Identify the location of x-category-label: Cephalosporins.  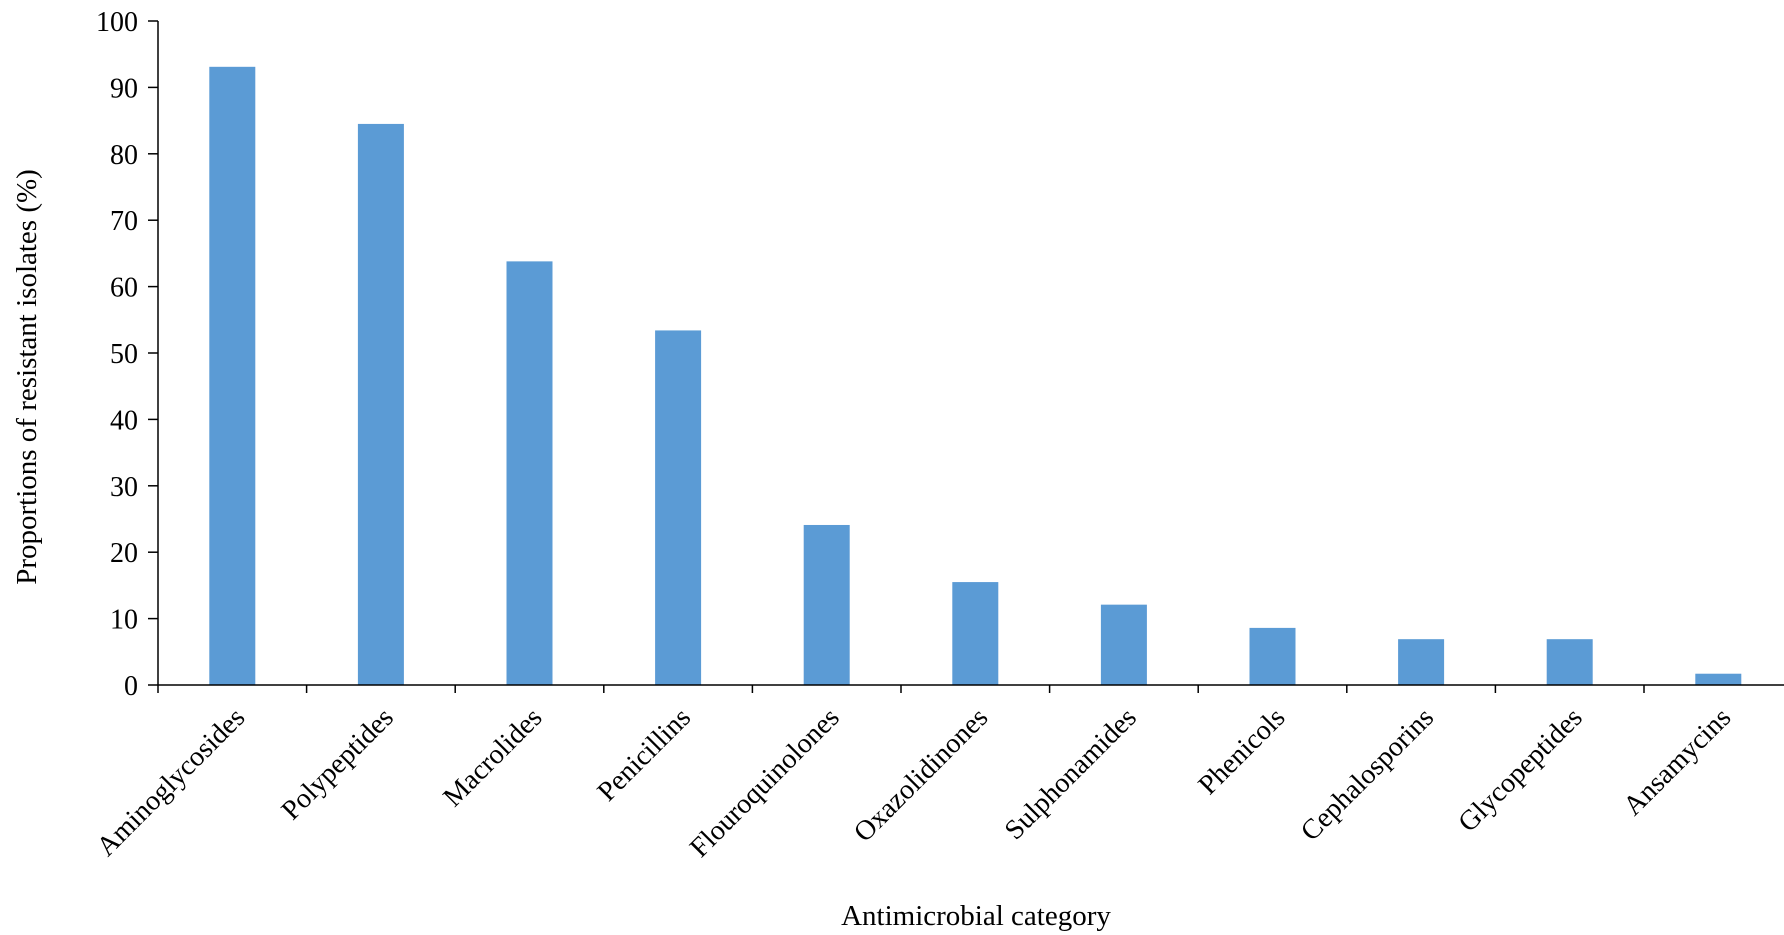
(1367, 774).